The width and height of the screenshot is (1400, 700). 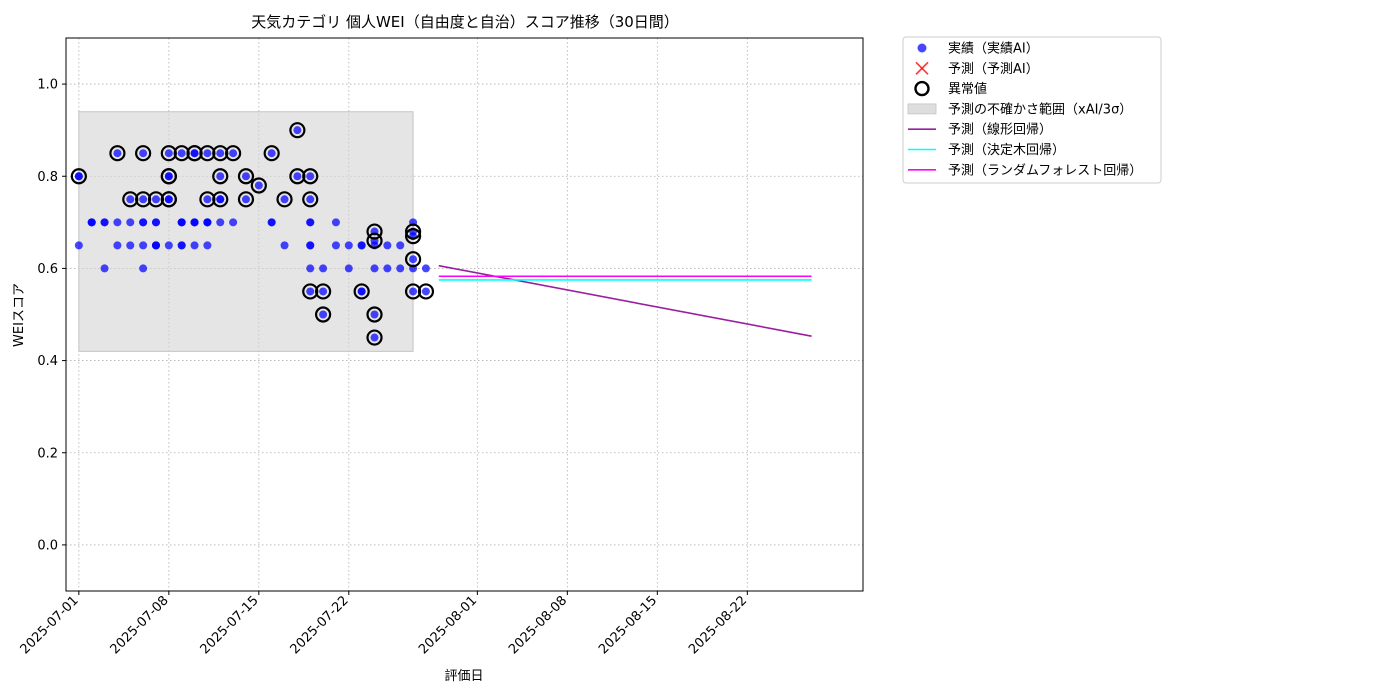 I want to click on y-tick-label: 0.4, so click(x=47, y=361).